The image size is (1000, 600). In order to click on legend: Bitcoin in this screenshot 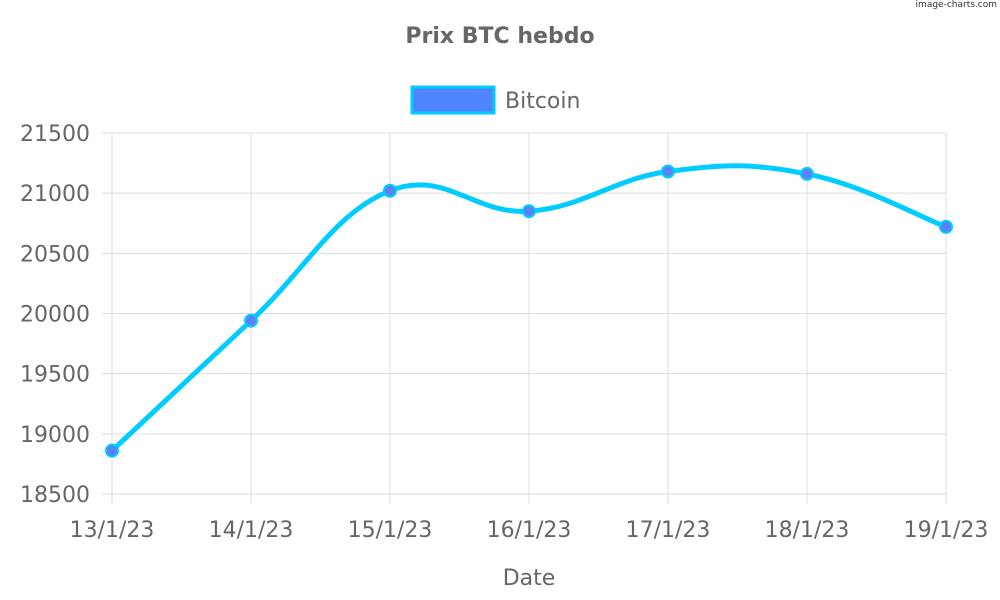, I will do `click(495, 100)`.